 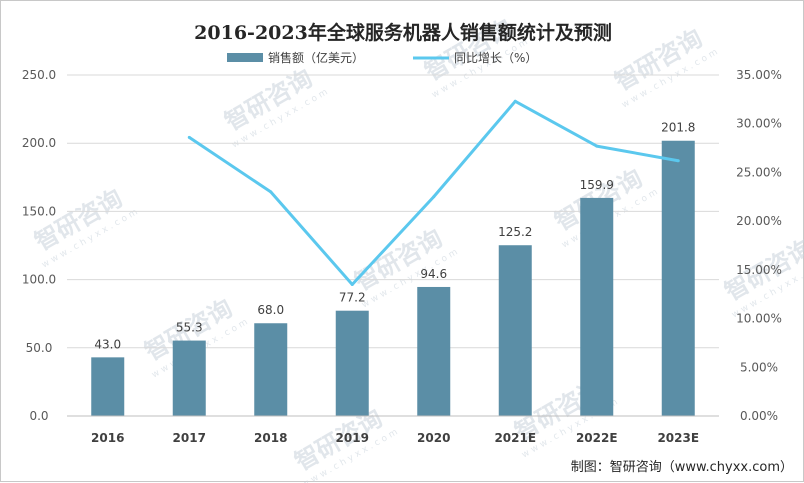 I want to click on right-tick-label: 25.00%, so click(x=759, y=172).